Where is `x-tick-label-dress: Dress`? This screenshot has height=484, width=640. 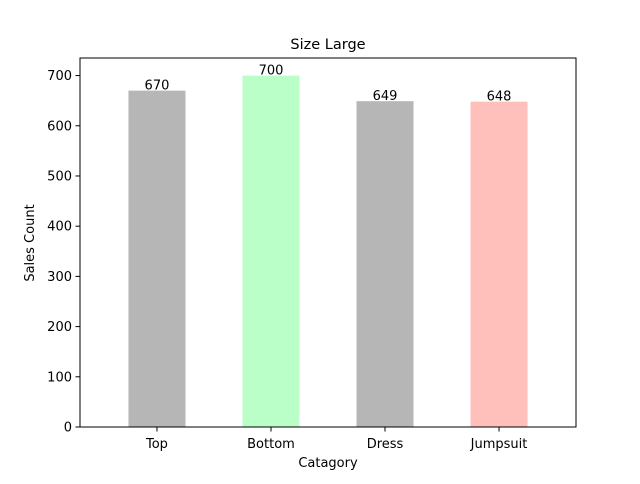
x-tick-label-dress: Dress is located at coordinates (385, 444).